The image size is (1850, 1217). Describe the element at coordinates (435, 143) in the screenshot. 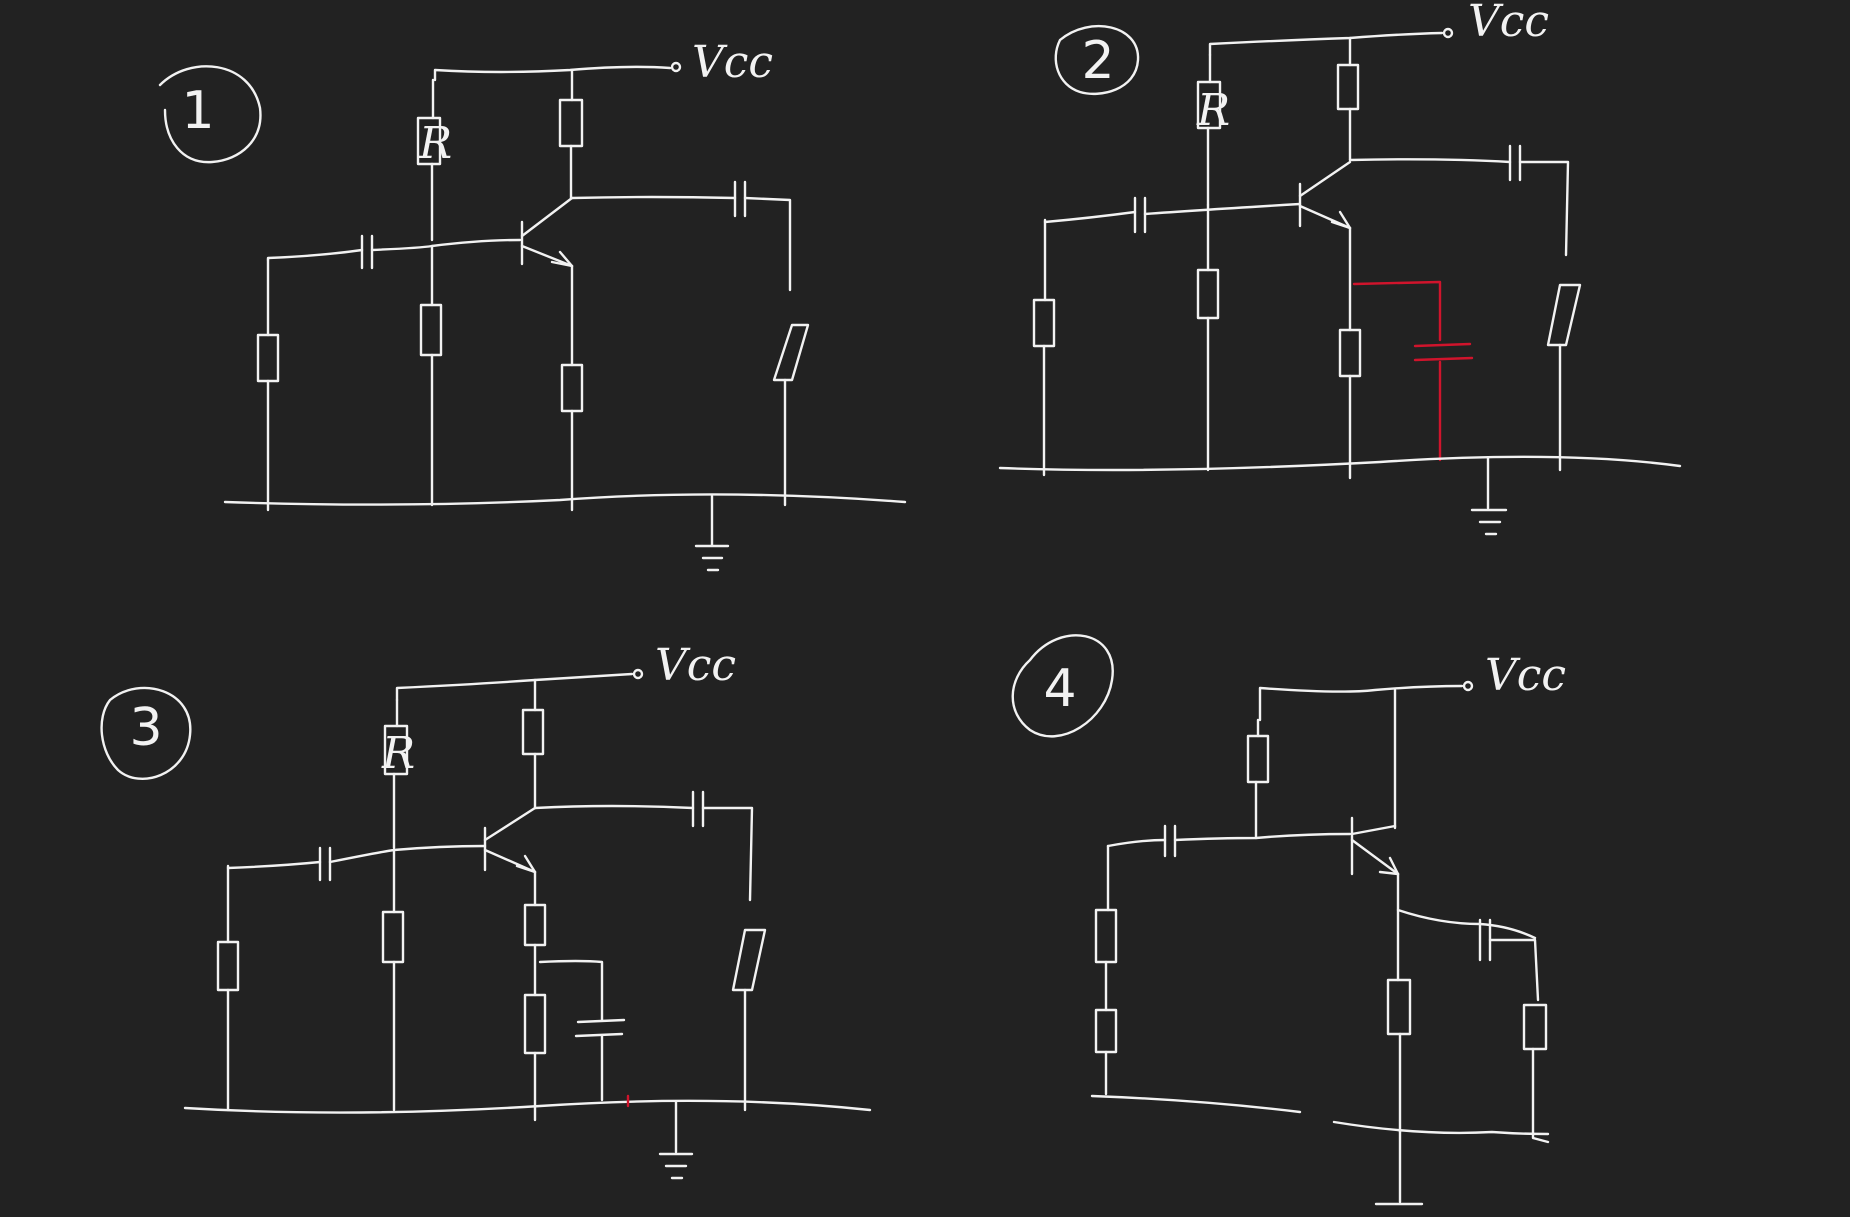

I see `circuit-1-r-label: R` at that location.